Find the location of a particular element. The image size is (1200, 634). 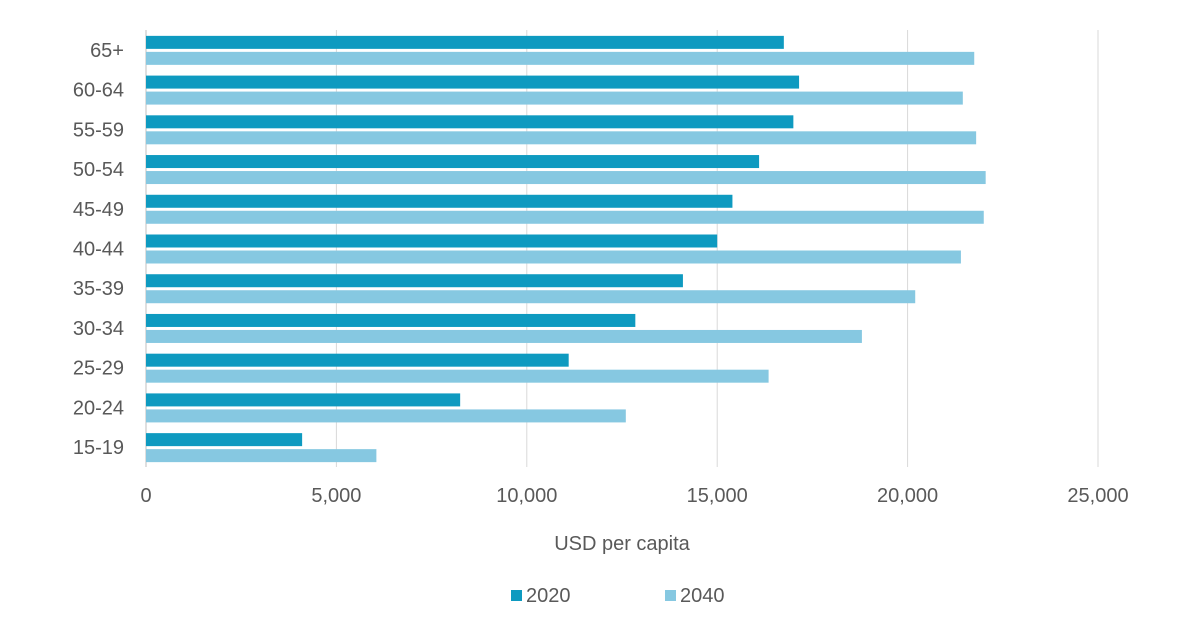

category-label: 60-64 is located at coordinates (98, 91).